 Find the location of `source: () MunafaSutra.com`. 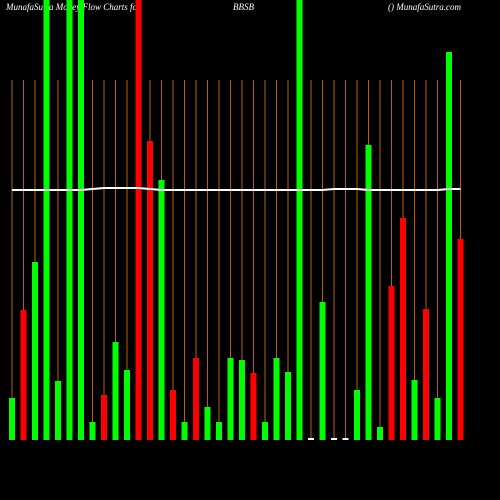

source: () MunafaSutra.com is located at coordinates (424, 7).